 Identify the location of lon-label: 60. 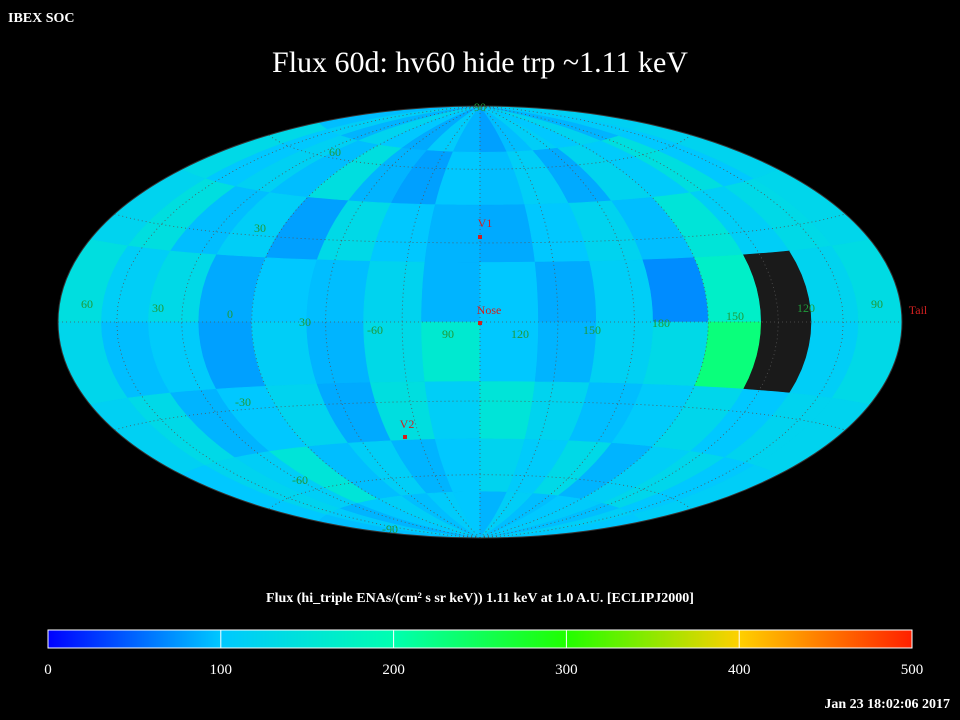
(87, 304).